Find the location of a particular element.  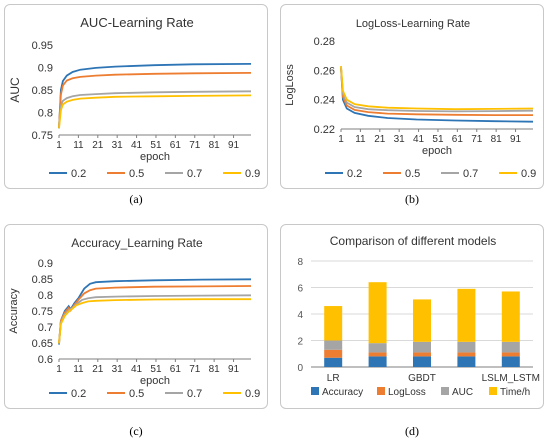

x-tick-label: 61 is located at coordinates (458, 139).